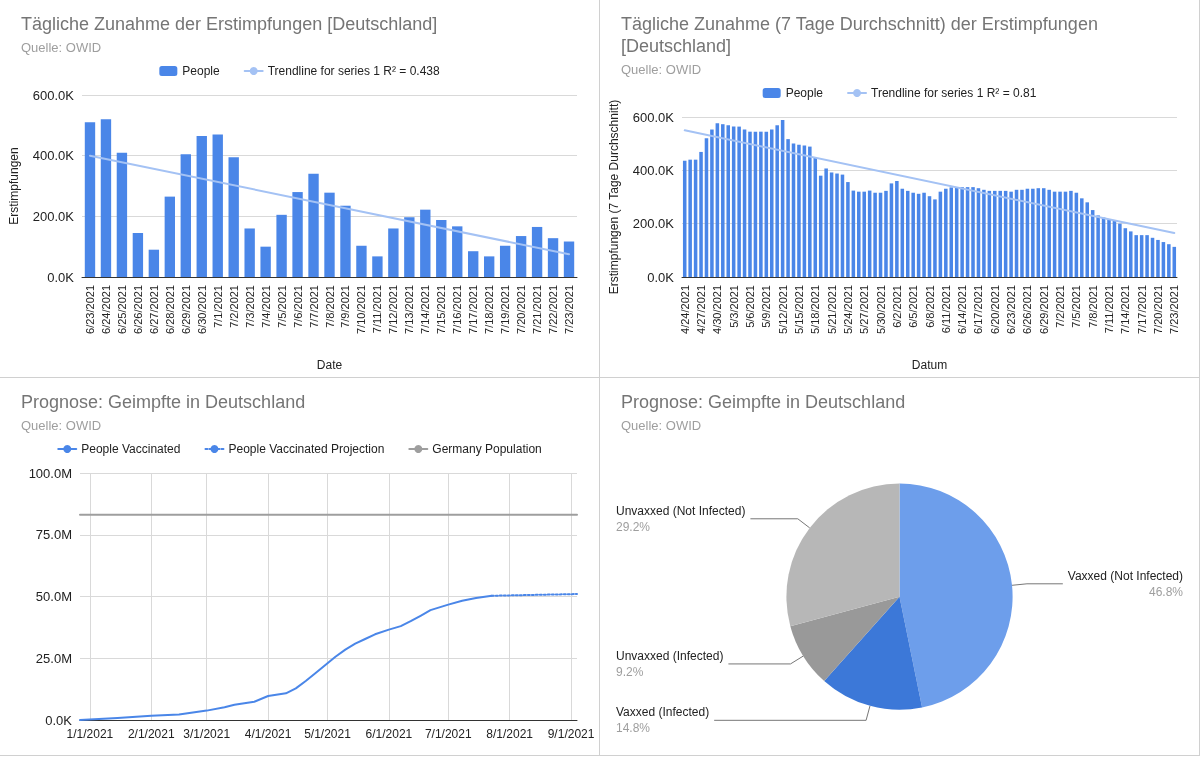 The width and height of the screenshot is (1200, 757). I want to click on y-tick-label: 400.0K, so click(653, 170).